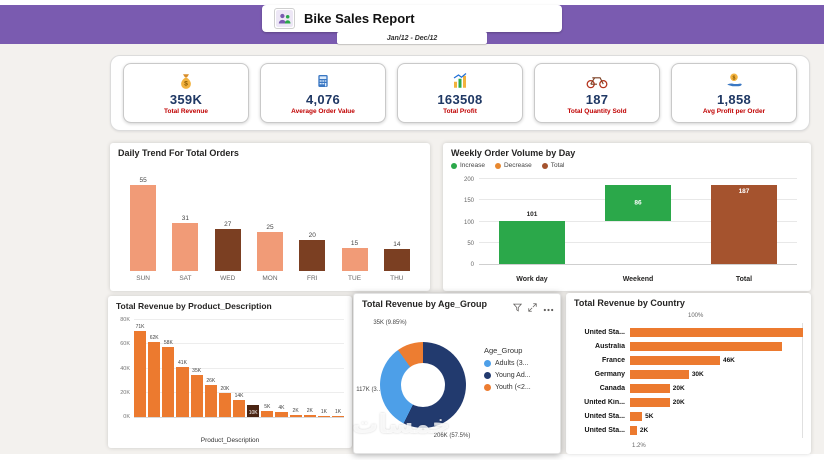  I want to click on age-donut, so click(423, 385).